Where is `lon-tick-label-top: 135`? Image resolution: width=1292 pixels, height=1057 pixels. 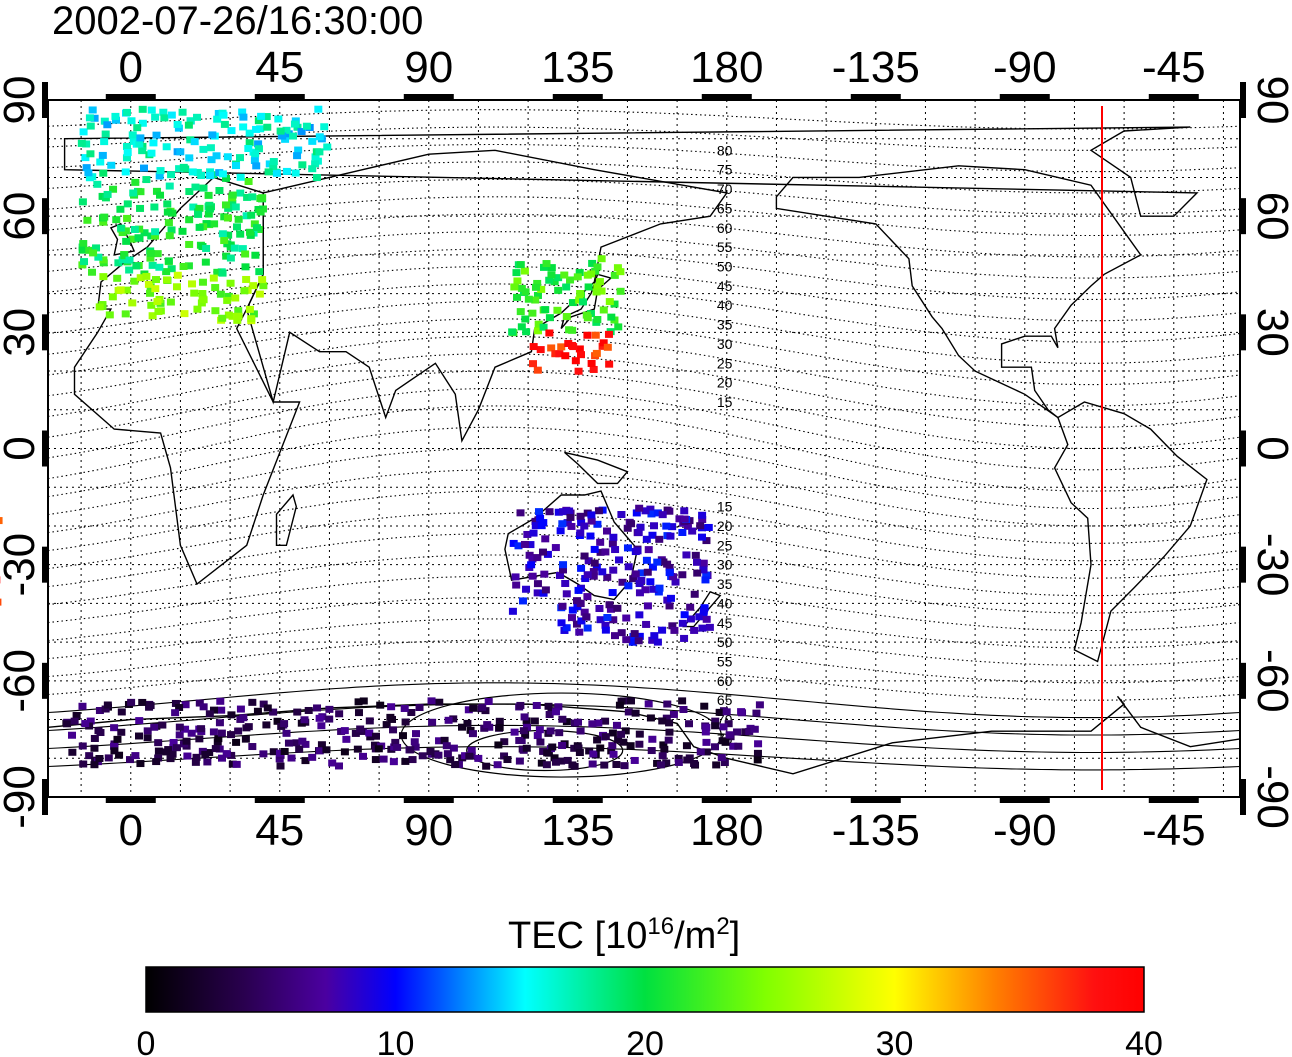 lon-tick-label-top: 135 is located at coordinates (577, 67).